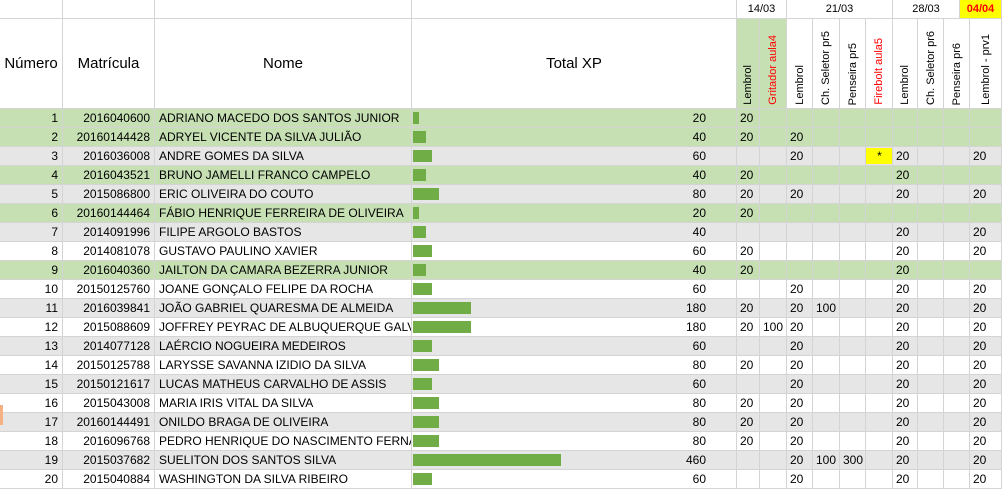  Describe the element at coordinates (31, 289) in the screenshot. I see `row-numero: 10` at that location.